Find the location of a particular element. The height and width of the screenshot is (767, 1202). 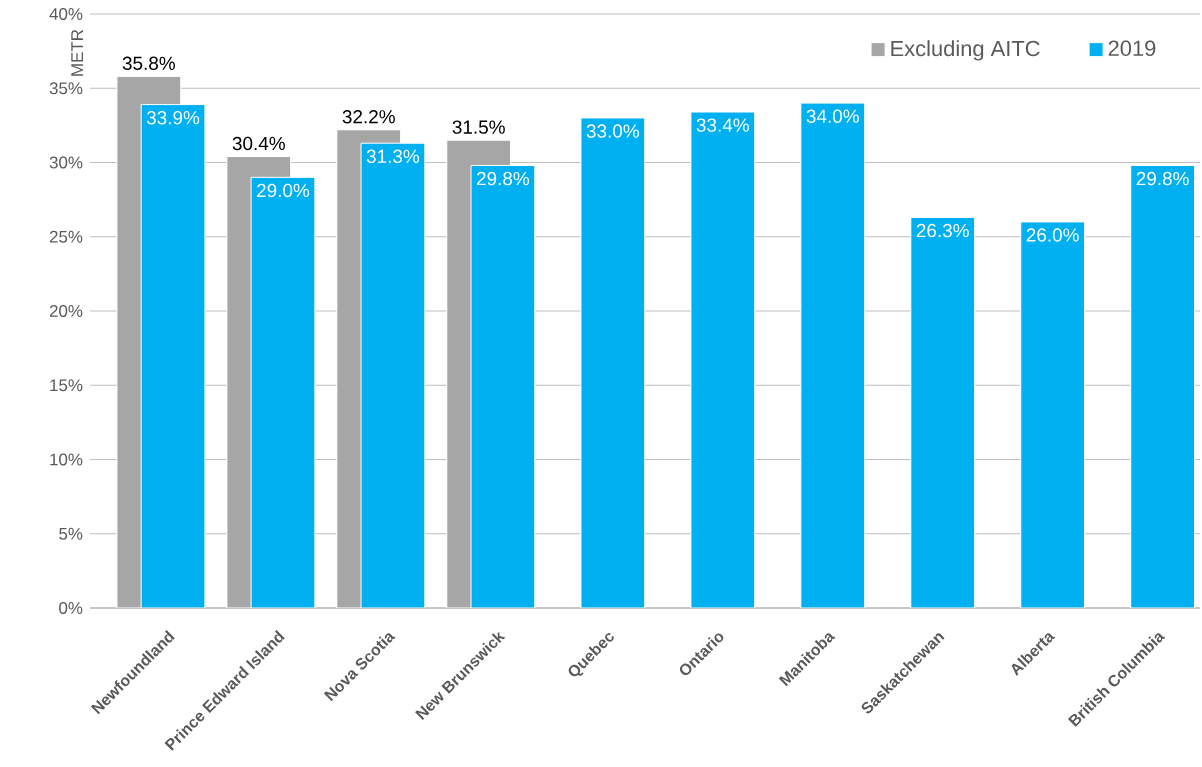

y-tick-label: 40% is located at coordinates (66, 14).